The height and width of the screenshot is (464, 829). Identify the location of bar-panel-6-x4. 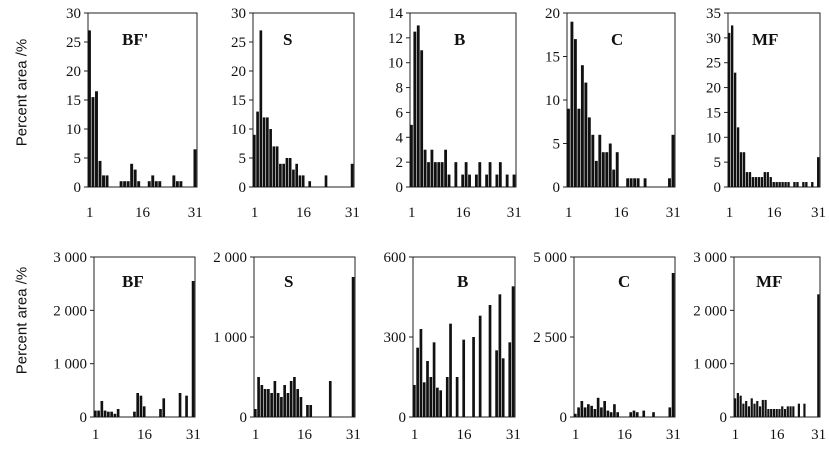
(105, 413).